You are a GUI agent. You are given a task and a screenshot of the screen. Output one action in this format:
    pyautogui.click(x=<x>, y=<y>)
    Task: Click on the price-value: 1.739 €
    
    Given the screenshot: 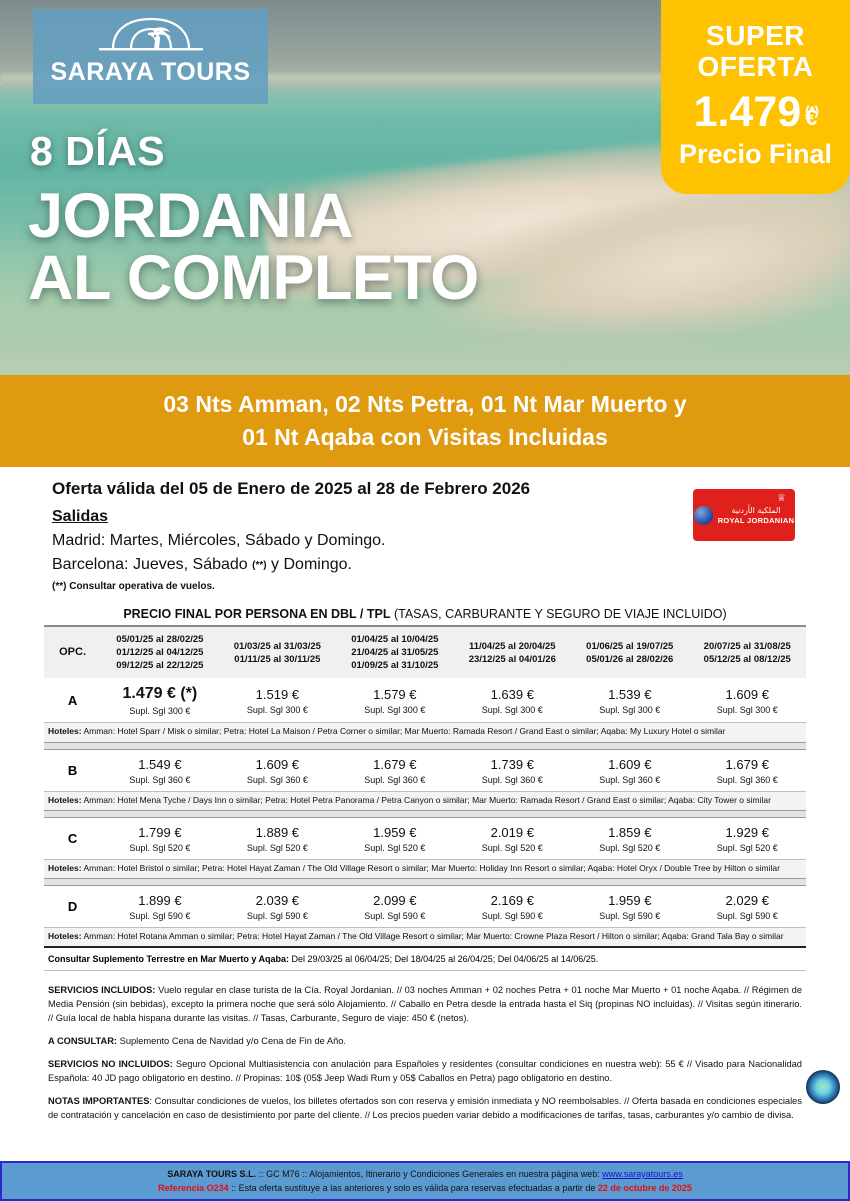 What is the action you would take?
    pyautogui.click(x=512, y=764)
    